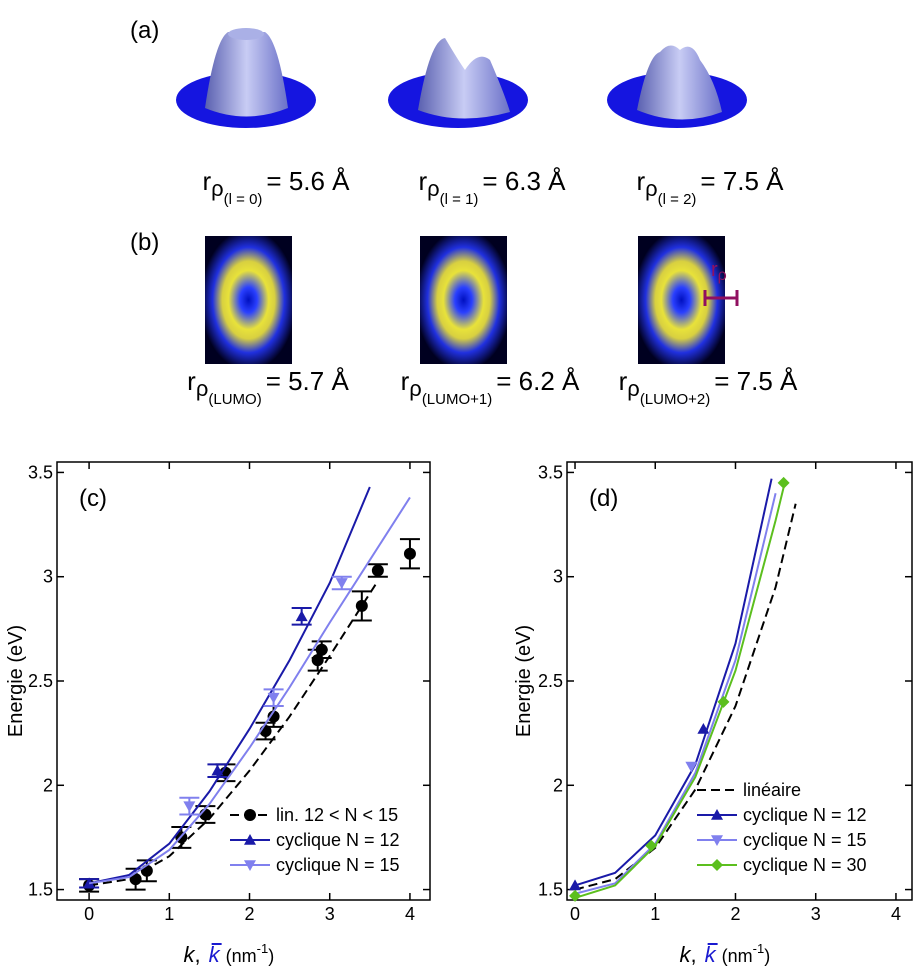  I want to click on label-sub: (l = 2), so click(677, 199).